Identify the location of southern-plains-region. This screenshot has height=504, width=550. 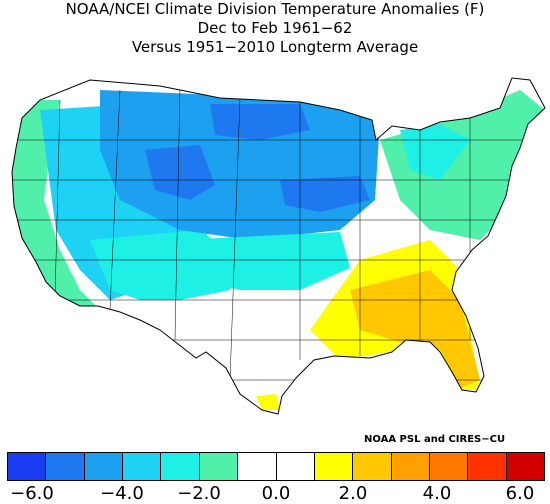
(265, 261).